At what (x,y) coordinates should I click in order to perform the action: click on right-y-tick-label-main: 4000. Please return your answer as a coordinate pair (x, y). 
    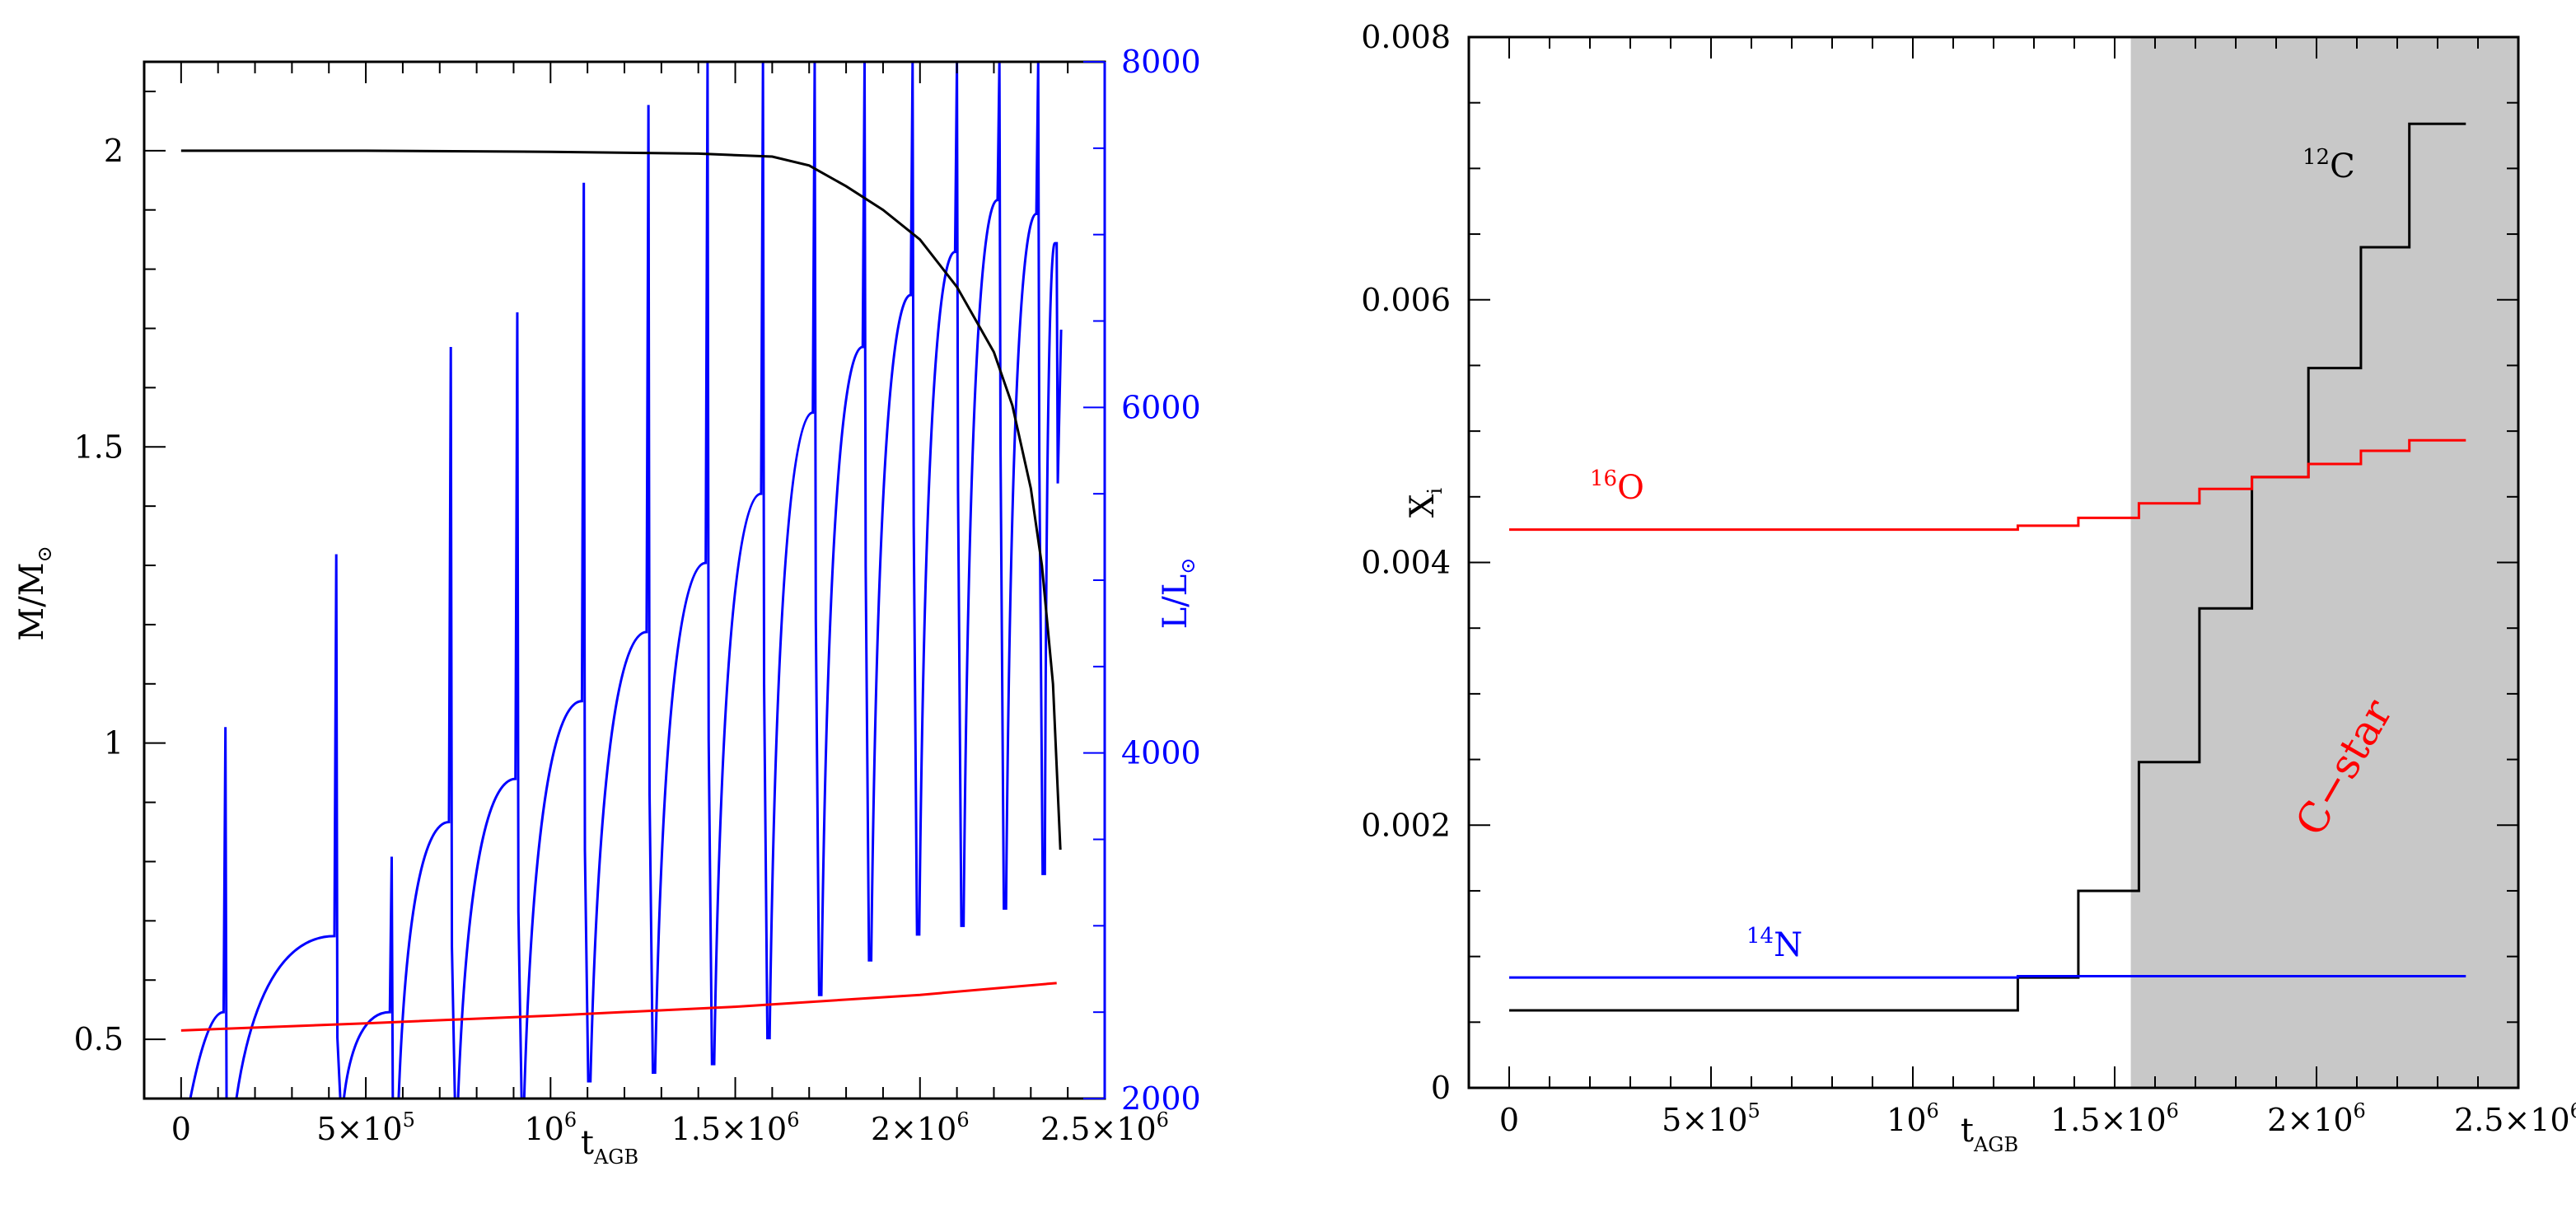
    Looking at the image, I should click on (1161, 753).